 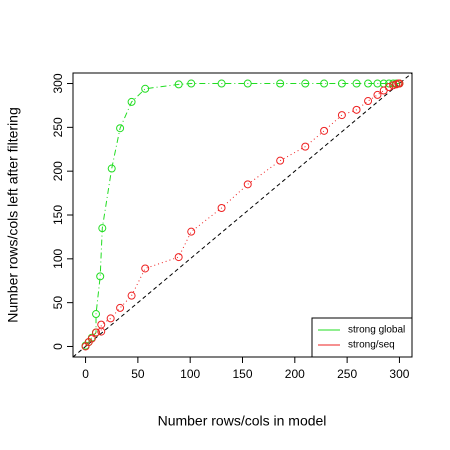 What do you see at coordinates (58, 258) in the screenshot?
I see `y-tick-label: 100` at bounding box center [58, 258].